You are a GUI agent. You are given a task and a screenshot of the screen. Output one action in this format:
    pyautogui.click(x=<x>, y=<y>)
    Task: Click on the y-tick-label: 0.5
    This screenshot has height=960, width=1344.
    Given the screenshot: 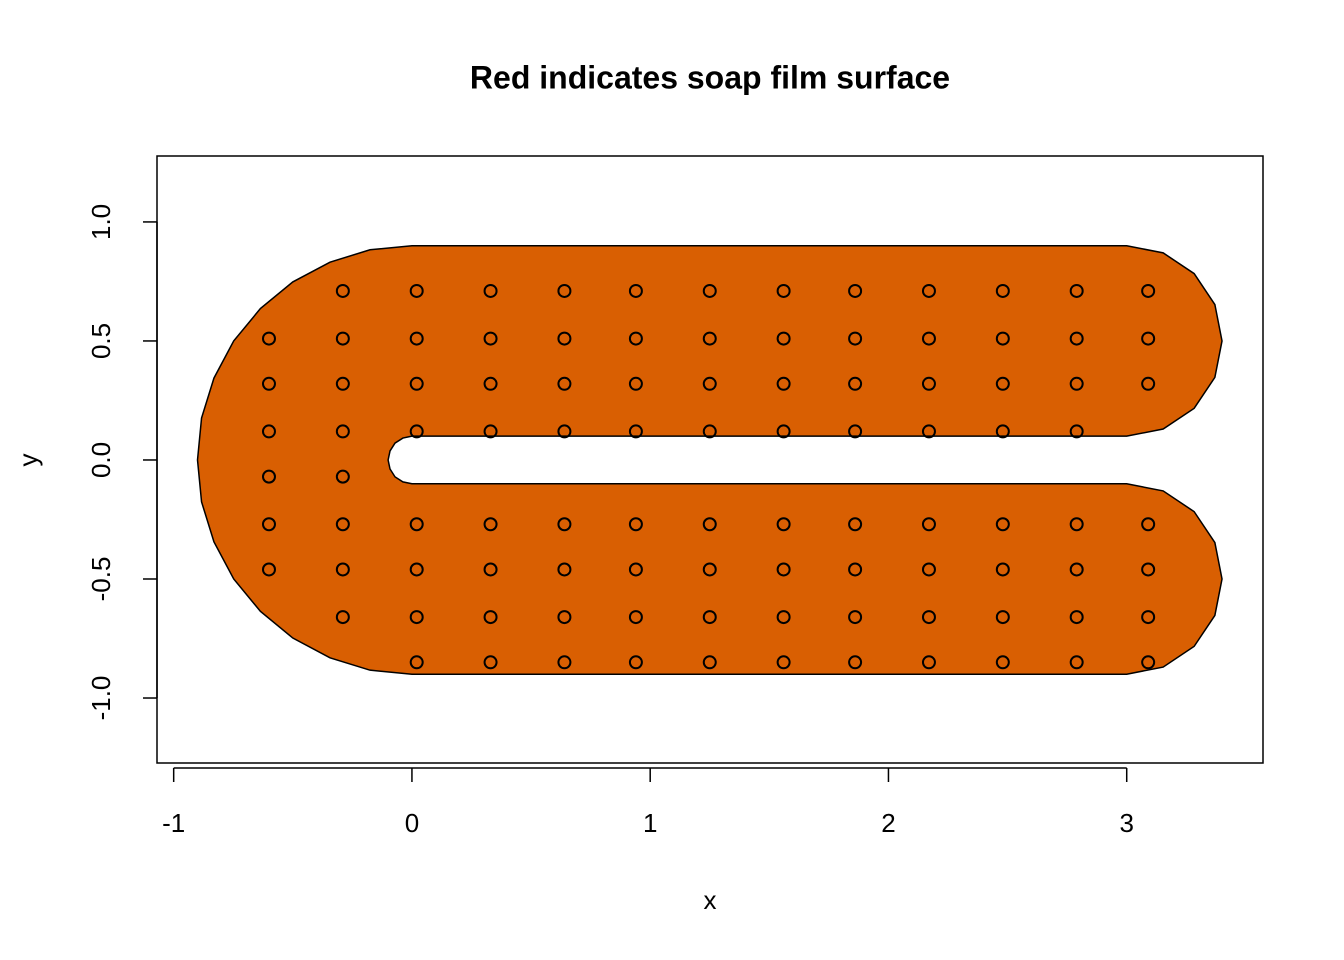 What is the action you would take?
    pyautogui.click(x=101, y=341)
    